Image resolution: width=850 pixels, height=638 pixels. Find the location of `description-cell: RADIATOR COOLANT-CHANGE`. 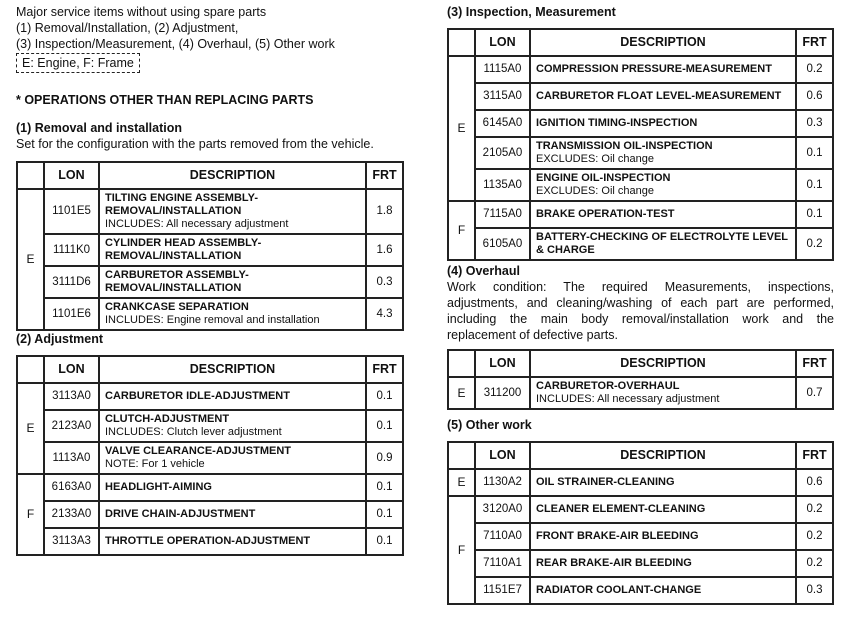

description-cell: RADIATOR COOLANT-CHANGE is located at coordinates (663, 590).